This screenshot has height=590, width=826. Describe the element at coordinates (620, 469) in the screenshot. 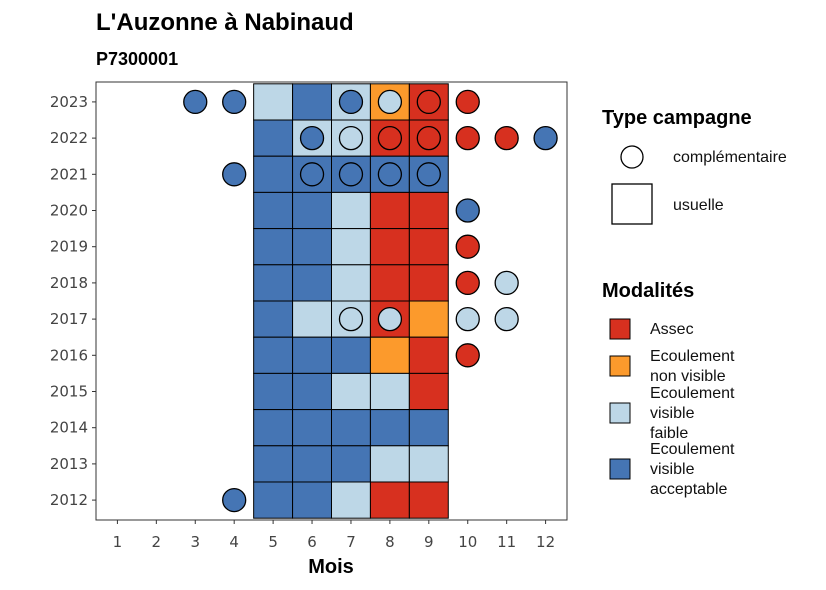

I see `legend-key-ecoulement-visible-acceptable` at that location.